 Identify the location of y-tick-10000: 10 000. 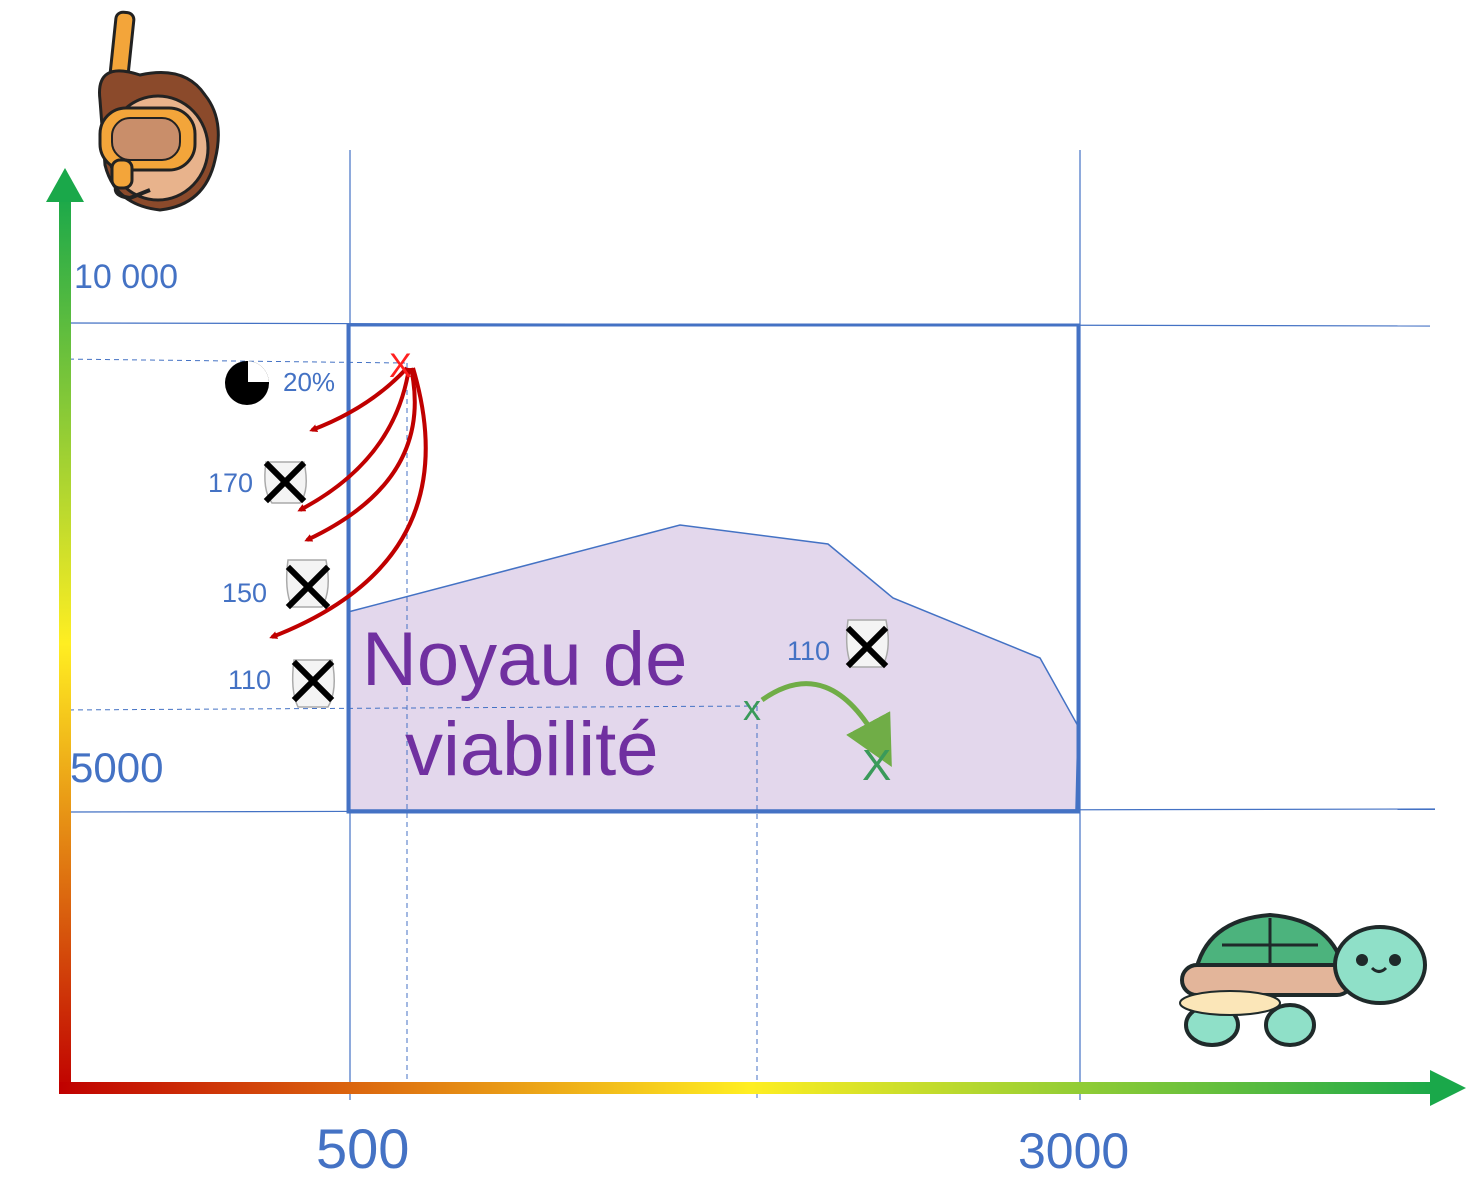
(126, 277).